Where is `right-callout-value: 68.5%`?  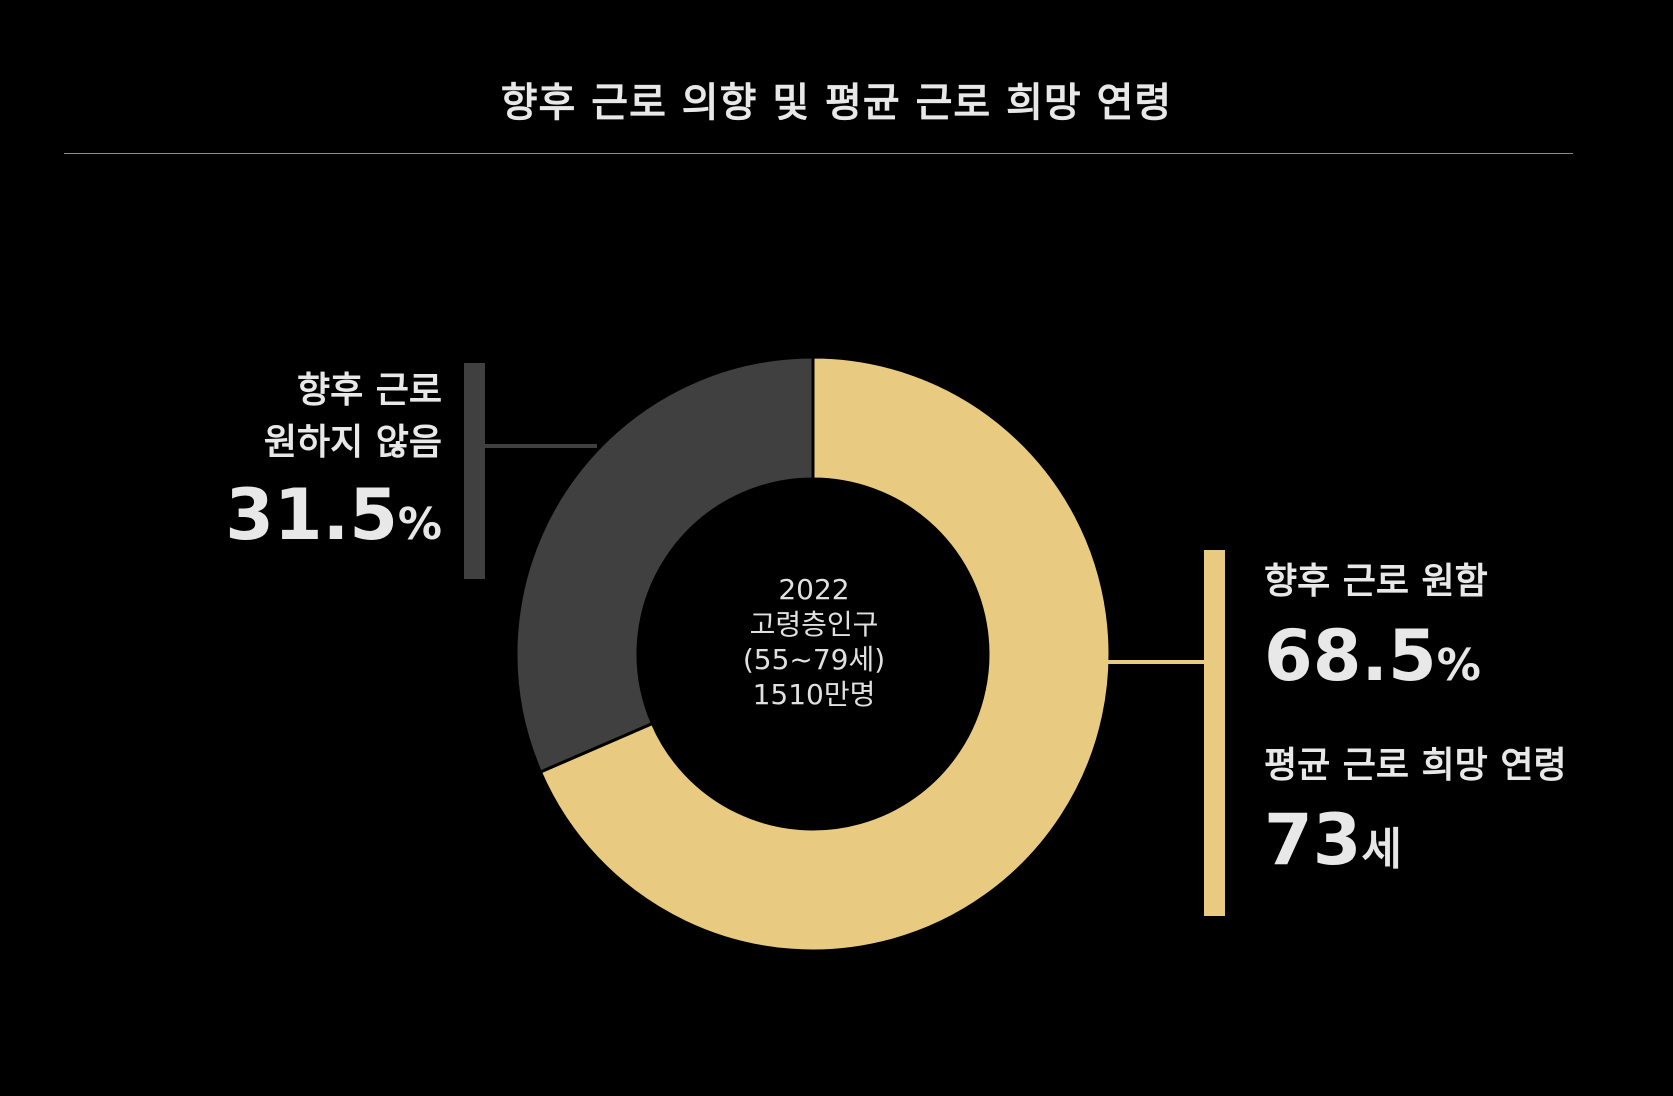
right-callout-value: 68.5% is located at coordinates (1415, 656).